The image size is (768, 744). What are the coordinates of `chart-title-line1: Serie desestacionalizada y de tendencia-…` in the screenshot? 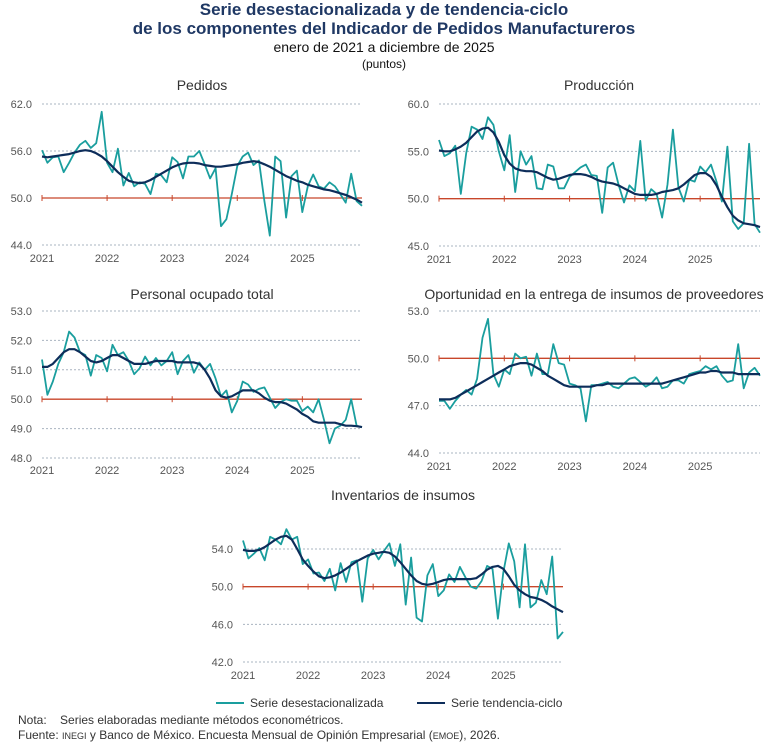 It's located at (384, 9).